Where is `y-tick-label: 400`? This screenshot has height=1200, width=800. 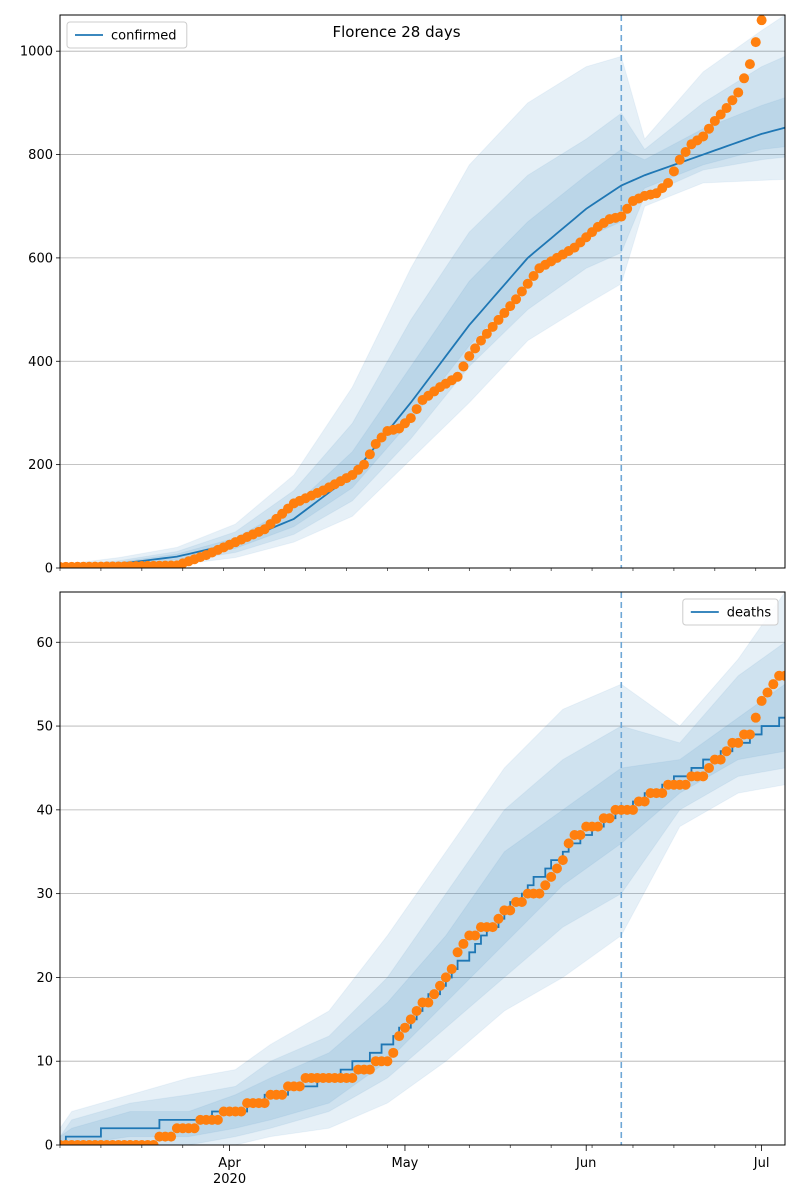
y-tick-label: 400 is located at coordinates (40, 362).